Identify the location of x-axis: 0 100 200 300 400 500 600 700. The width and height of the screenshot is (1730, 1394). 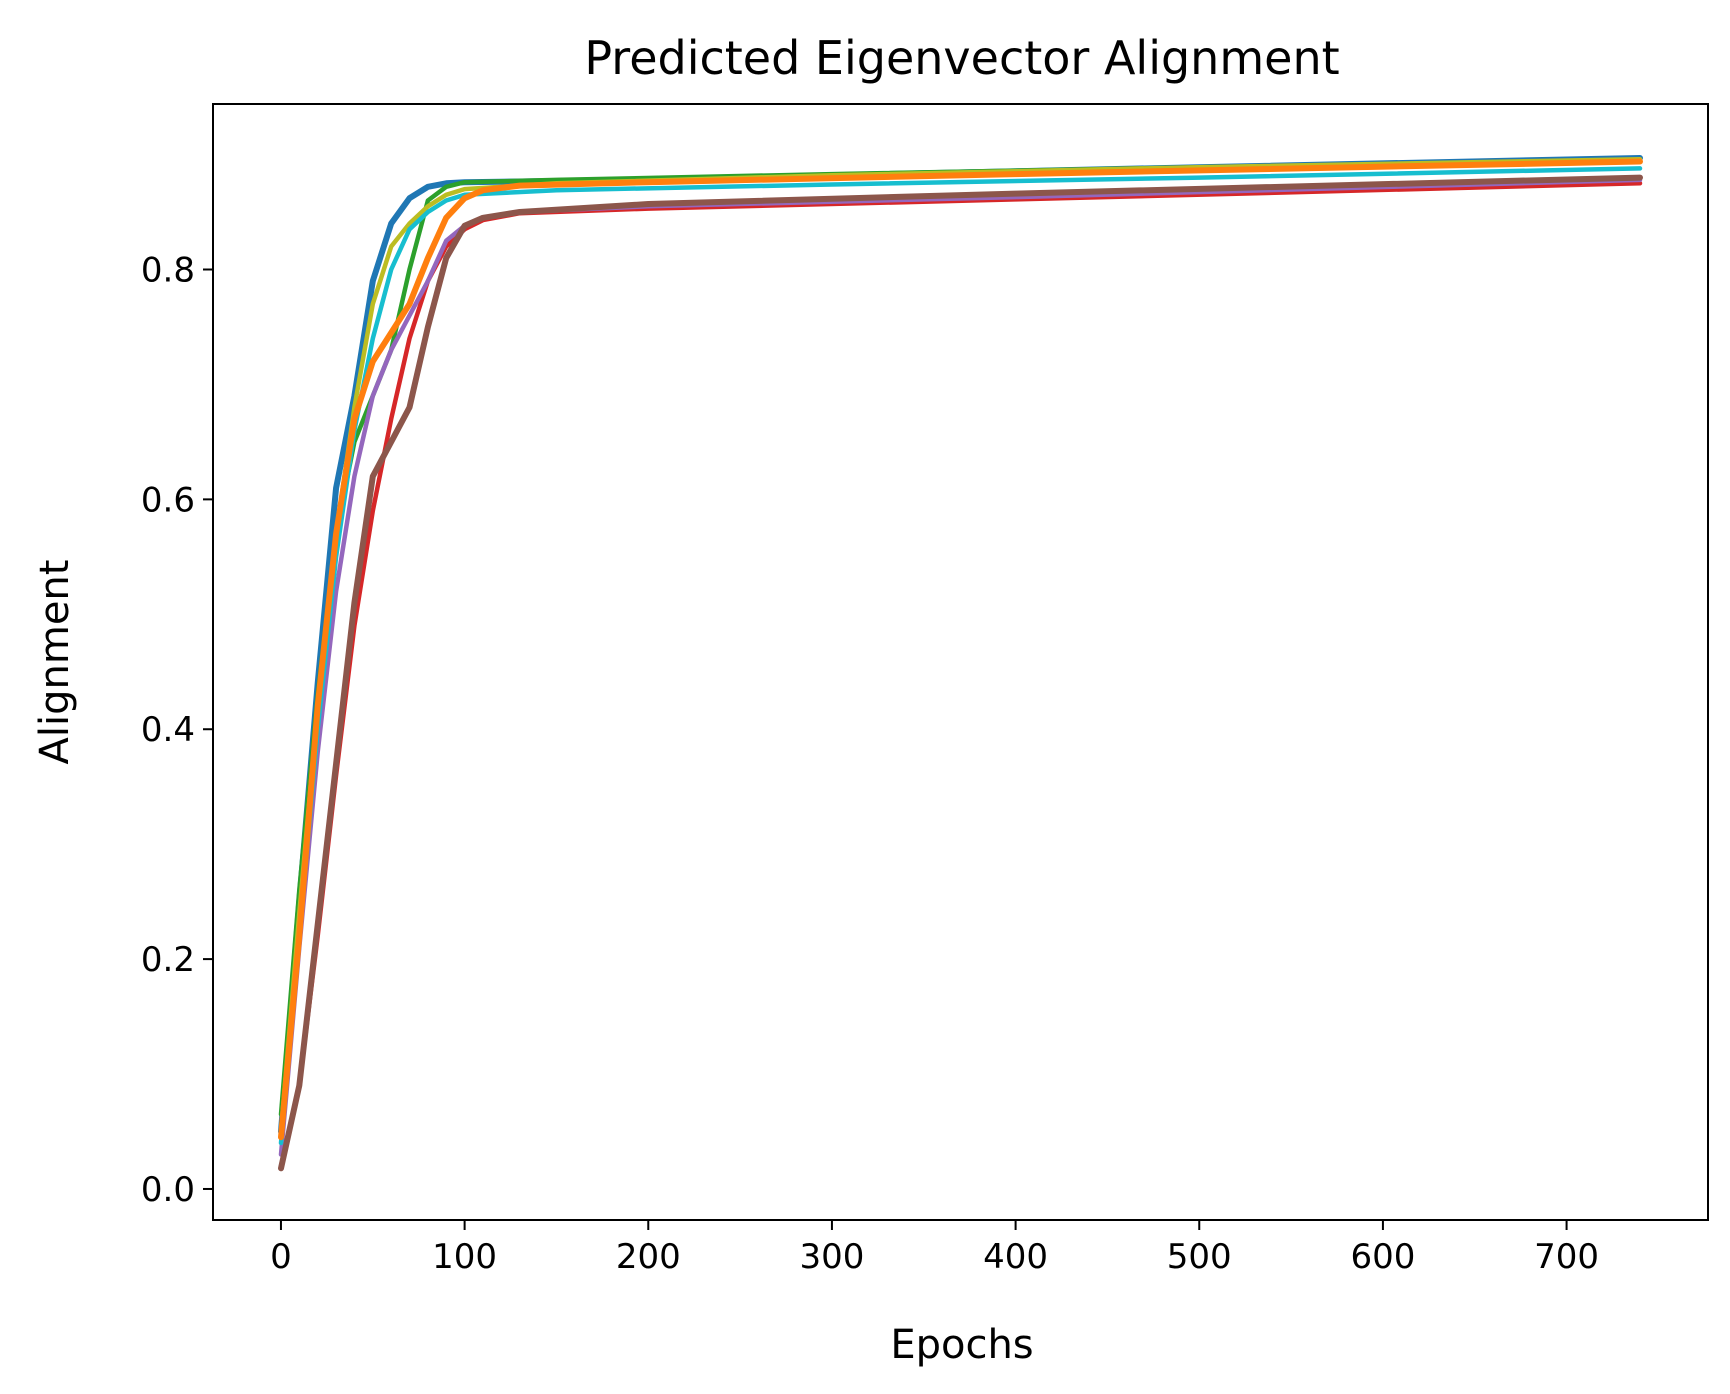
(934, 1248).